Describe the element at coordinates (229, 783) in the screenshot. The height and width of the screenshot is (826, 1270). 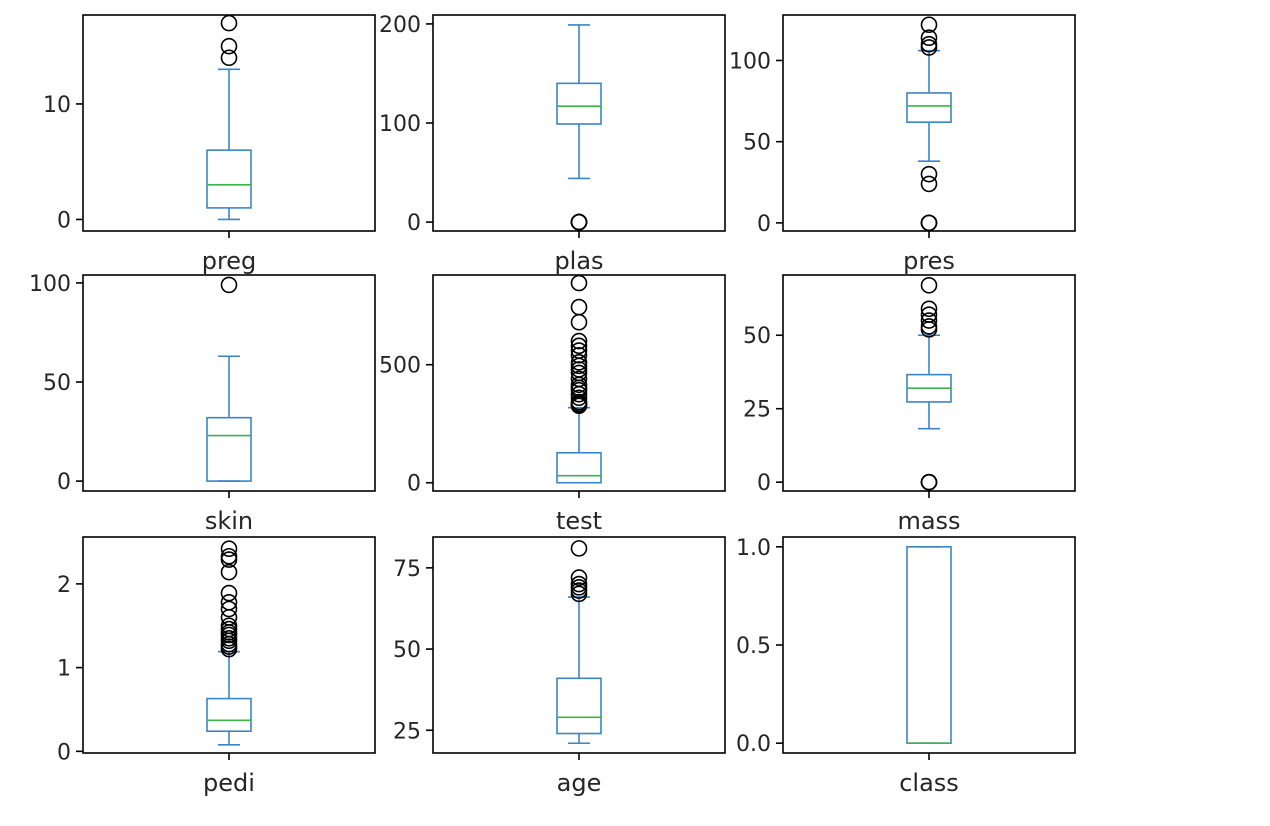
I see `x-tick-label: pedi` at that location.